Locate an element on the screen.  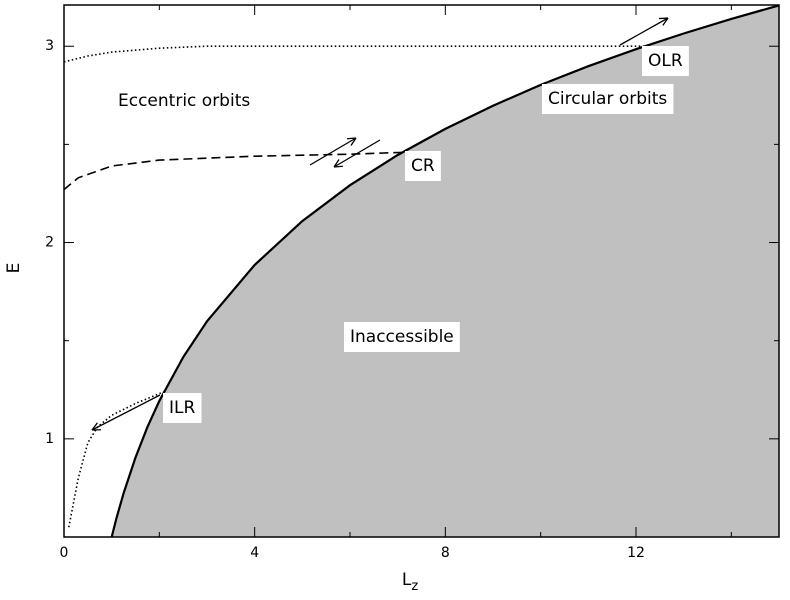
y-axis-label: E is located at coordinates (14, 268).